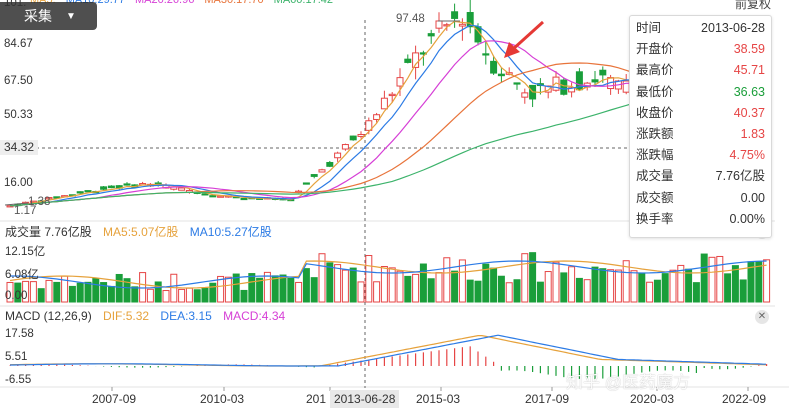 Image resolution: width=789 pixels, height=419 pixels. I want to click on info-key: 收盘价, so click(655, 112).